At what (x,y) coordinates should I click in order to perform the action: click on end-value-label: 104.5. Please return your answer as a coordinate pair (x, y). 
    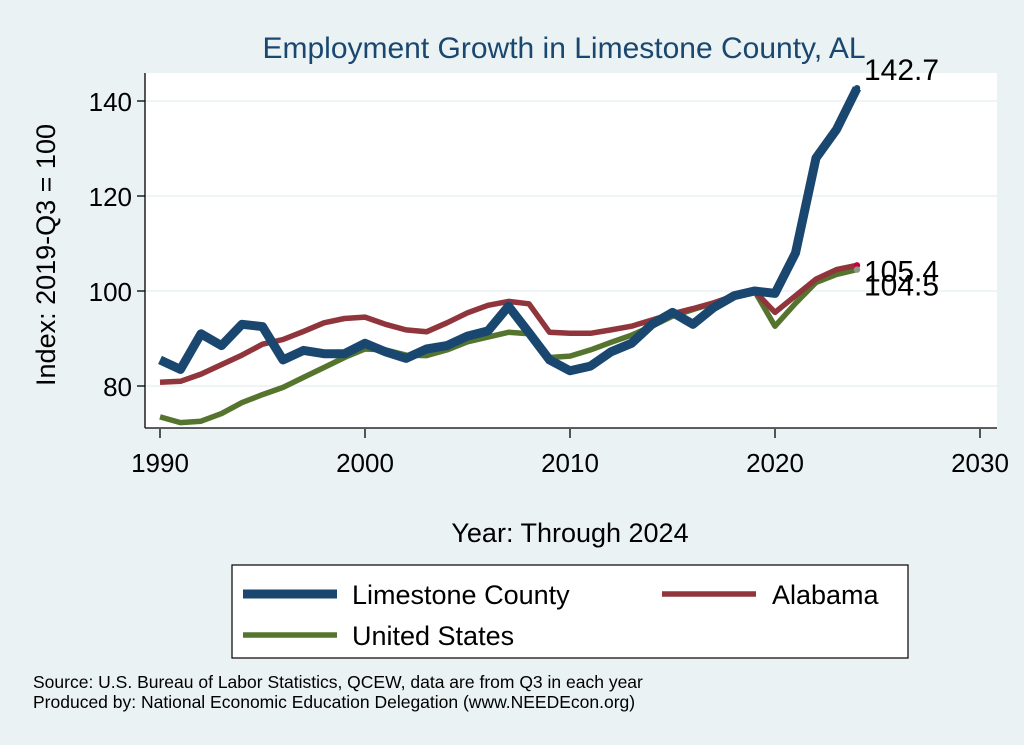
    Looking at the image, I should click on (901, 286).